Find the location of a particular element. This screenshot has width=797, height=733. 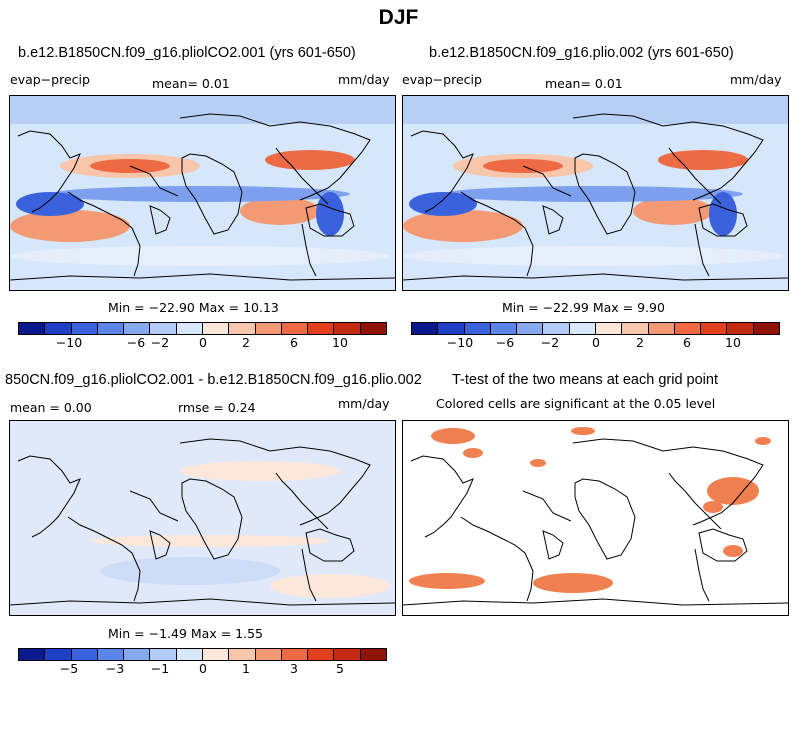

panel3-rmse: rmse = 0.24 is located at coordinates (217, 407).